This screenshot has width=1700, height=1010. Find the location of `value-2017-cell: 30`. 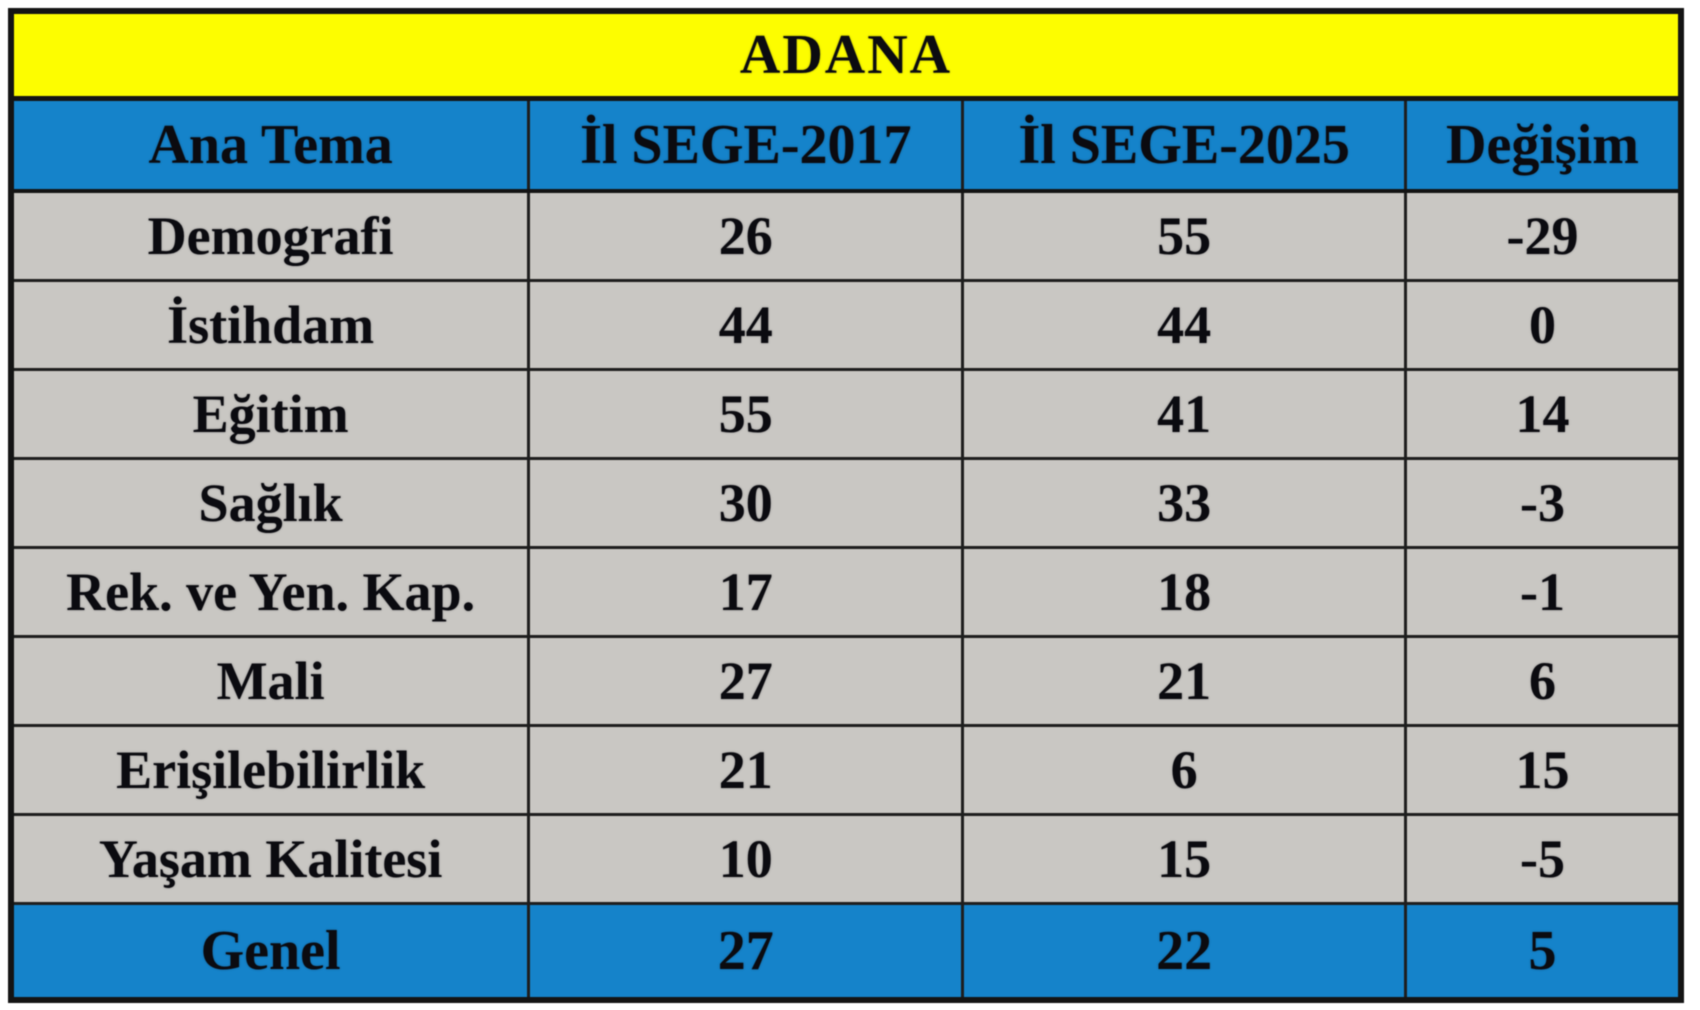

value-2017-cell: 30 is located at coordinates (746, 503).